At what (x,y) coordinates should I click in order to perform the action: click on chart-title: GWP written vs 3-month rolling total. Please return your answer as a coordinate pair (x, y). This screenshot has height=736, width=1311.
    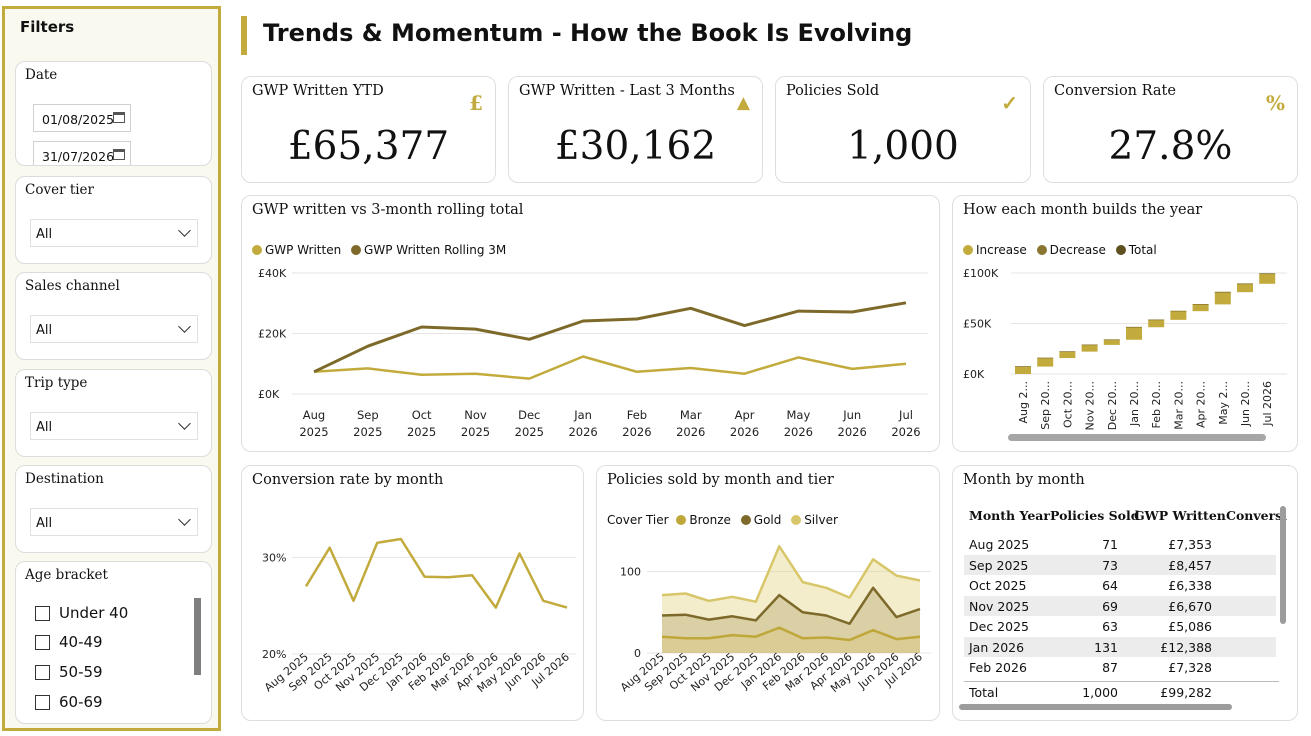
    Looking at the image, I should click on (388, 210).